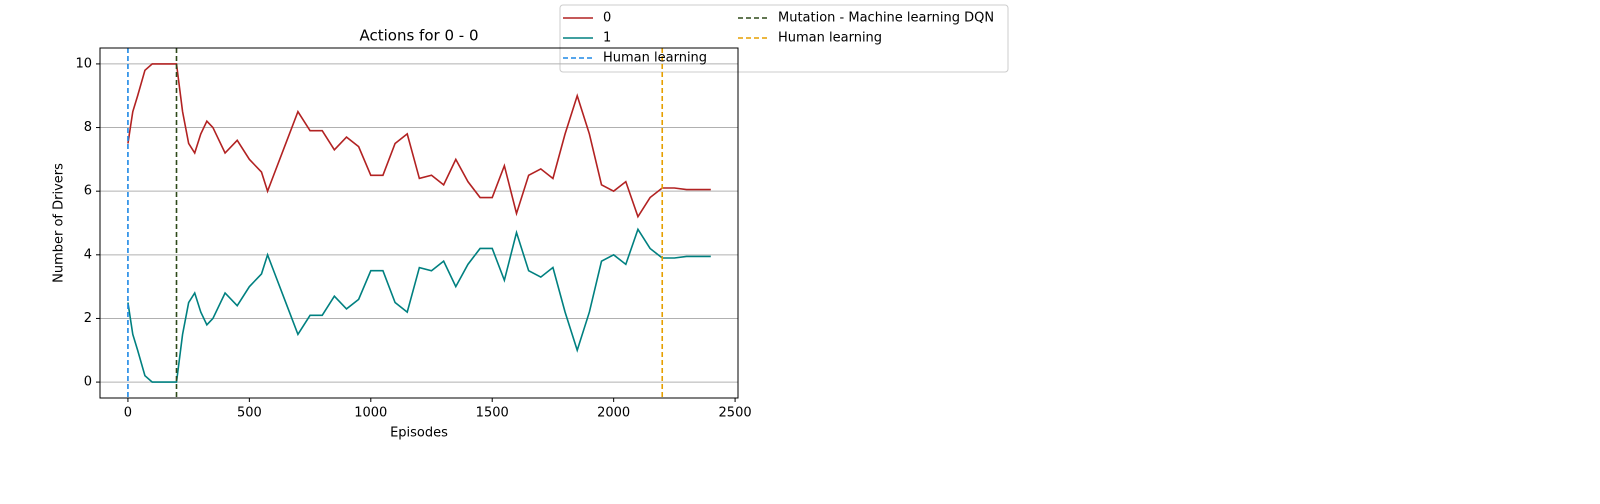 This screenshot has height=504, width=1600. What do you see at coordinates (735, 413) in the screenshot?
I see `x-tick-label: 2500` at bounding box center [735, 413].